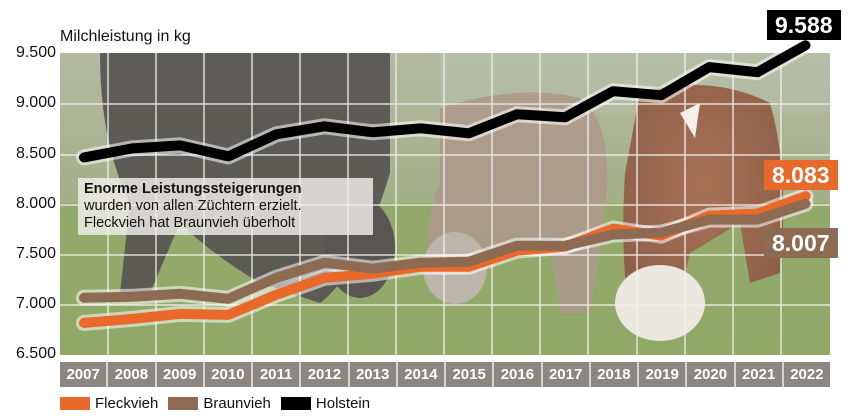 The width and height of the screenshot is (853, 417). What do you see at coordinates (193, 206) in the screenshot?
I see `annotation-line-1: wurden von allen Züchtern erzielt.` at bounding box center [193, 206].